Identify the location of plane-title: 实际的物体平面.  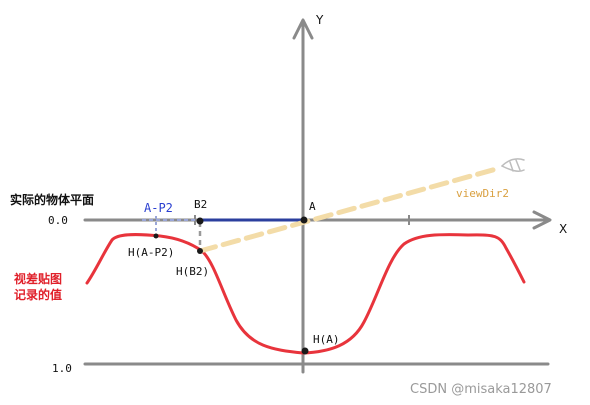
(52, 199).